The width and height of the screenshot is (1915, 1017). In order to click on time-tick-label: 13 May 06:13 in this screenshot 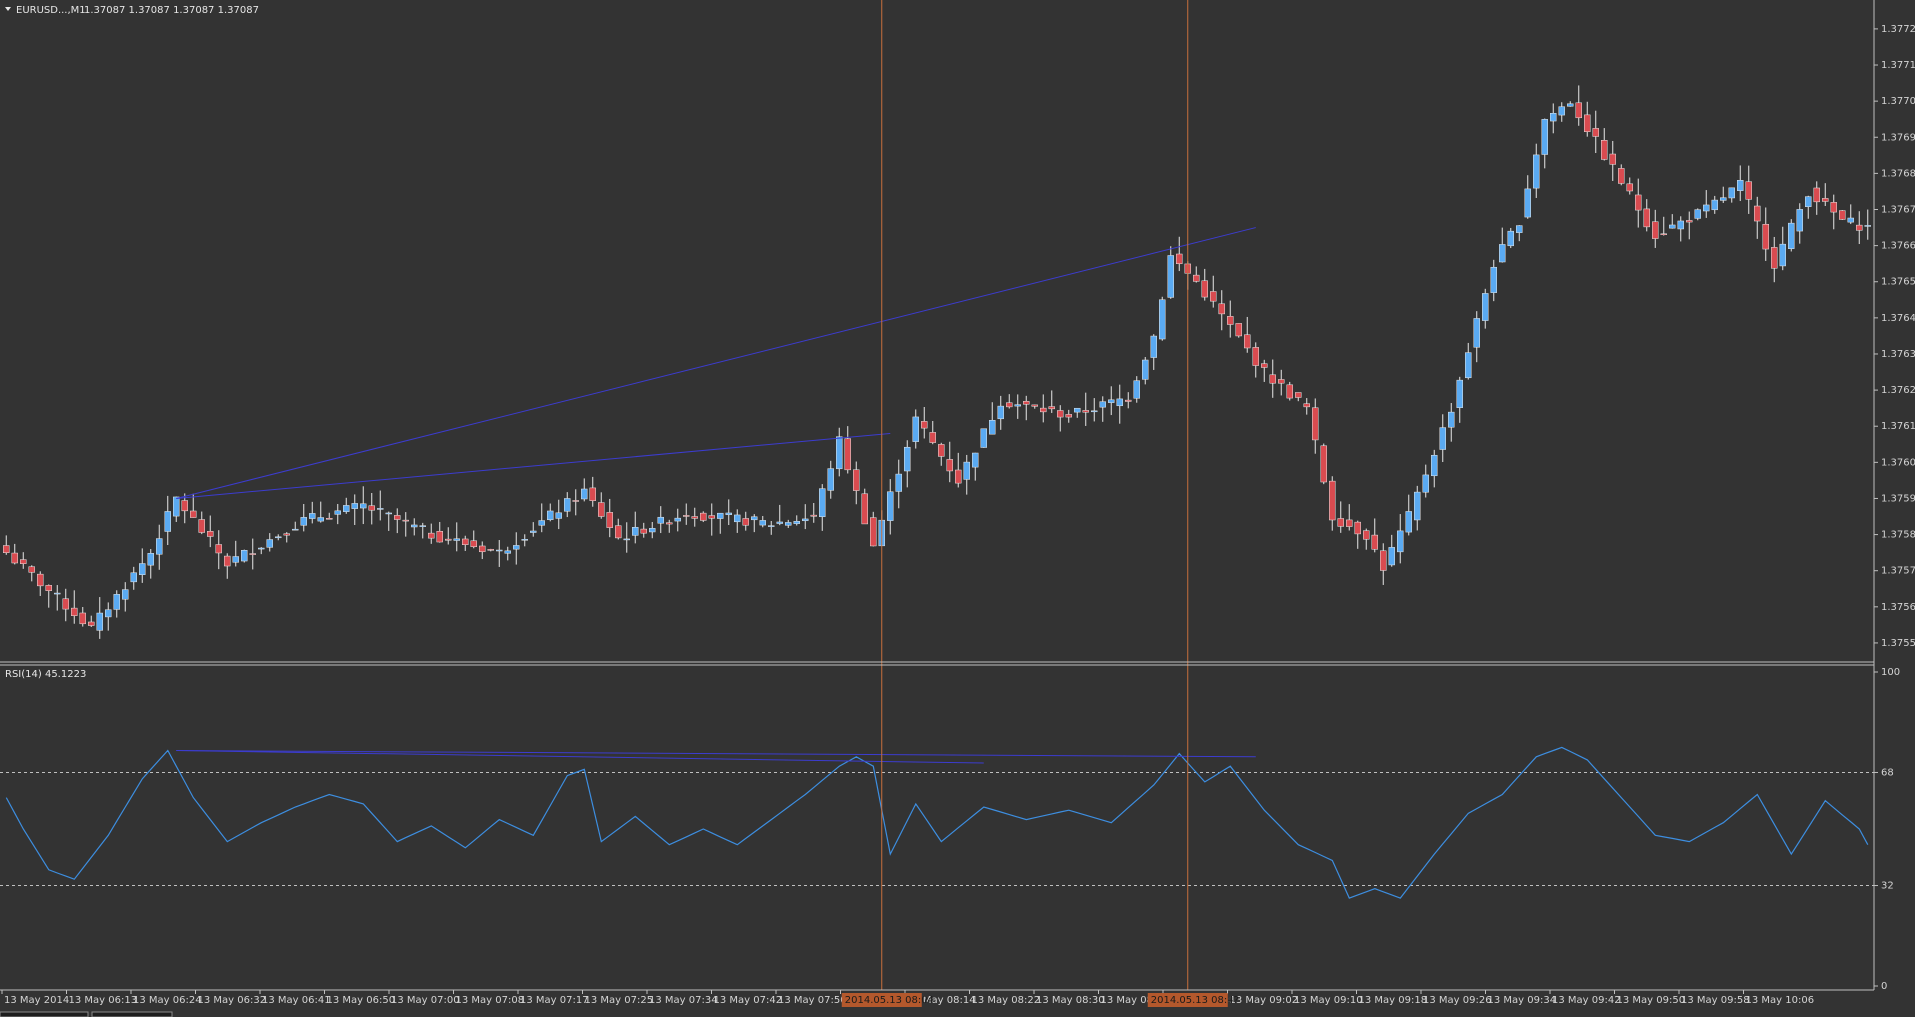, I will do `click(103, 1000)`.